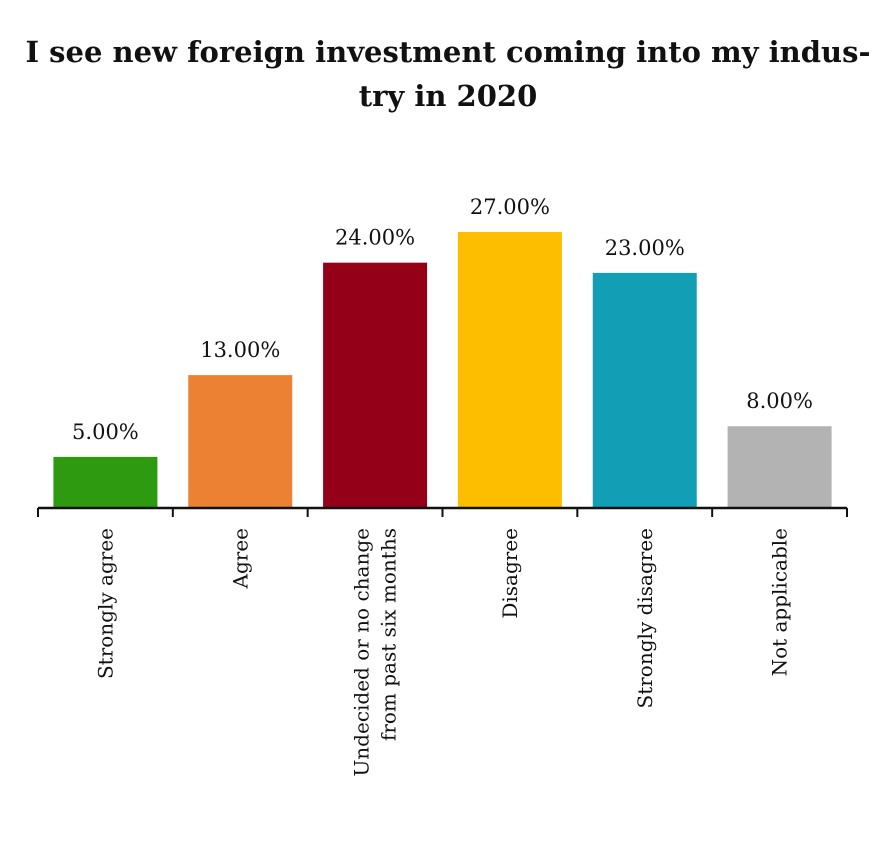  Describe the element at coordinates (375, 385) in the screenshot. I see `bar-undecided-or-no-change-from-past-six-months` at that location.